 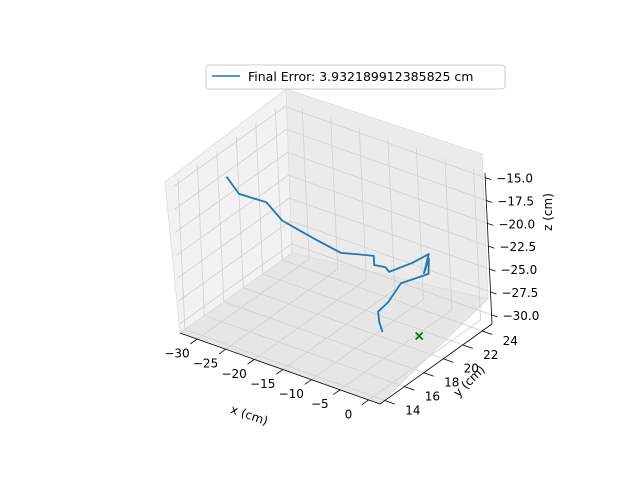 I want to click on plot-series, so click(x=327, y=258).